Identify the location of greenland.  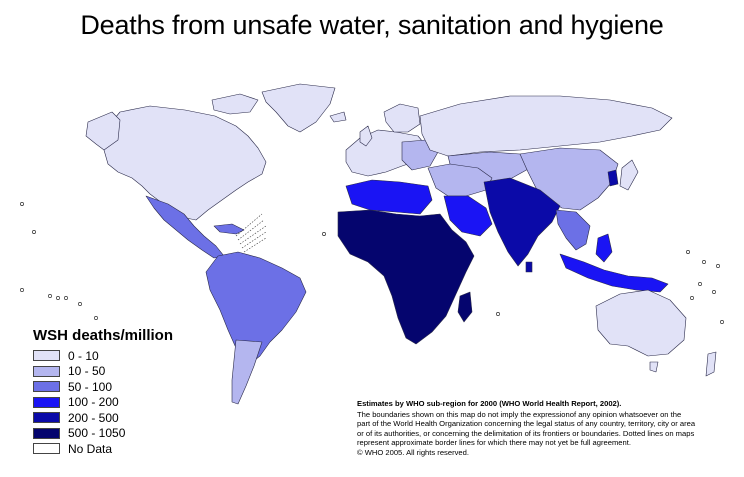
(298, 108).